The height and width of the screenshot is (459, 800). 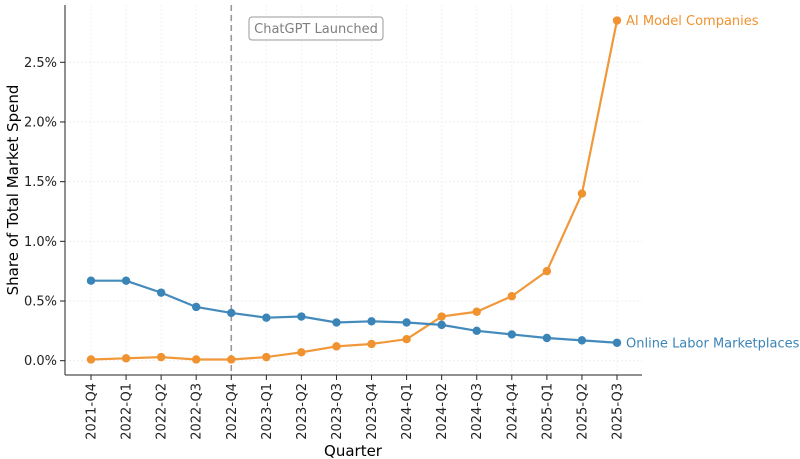 What do you see at coordinates (547, 411) in the screenshot?
I see `x-tick-label: 2025-Q1` at bounding box center [547, 411].